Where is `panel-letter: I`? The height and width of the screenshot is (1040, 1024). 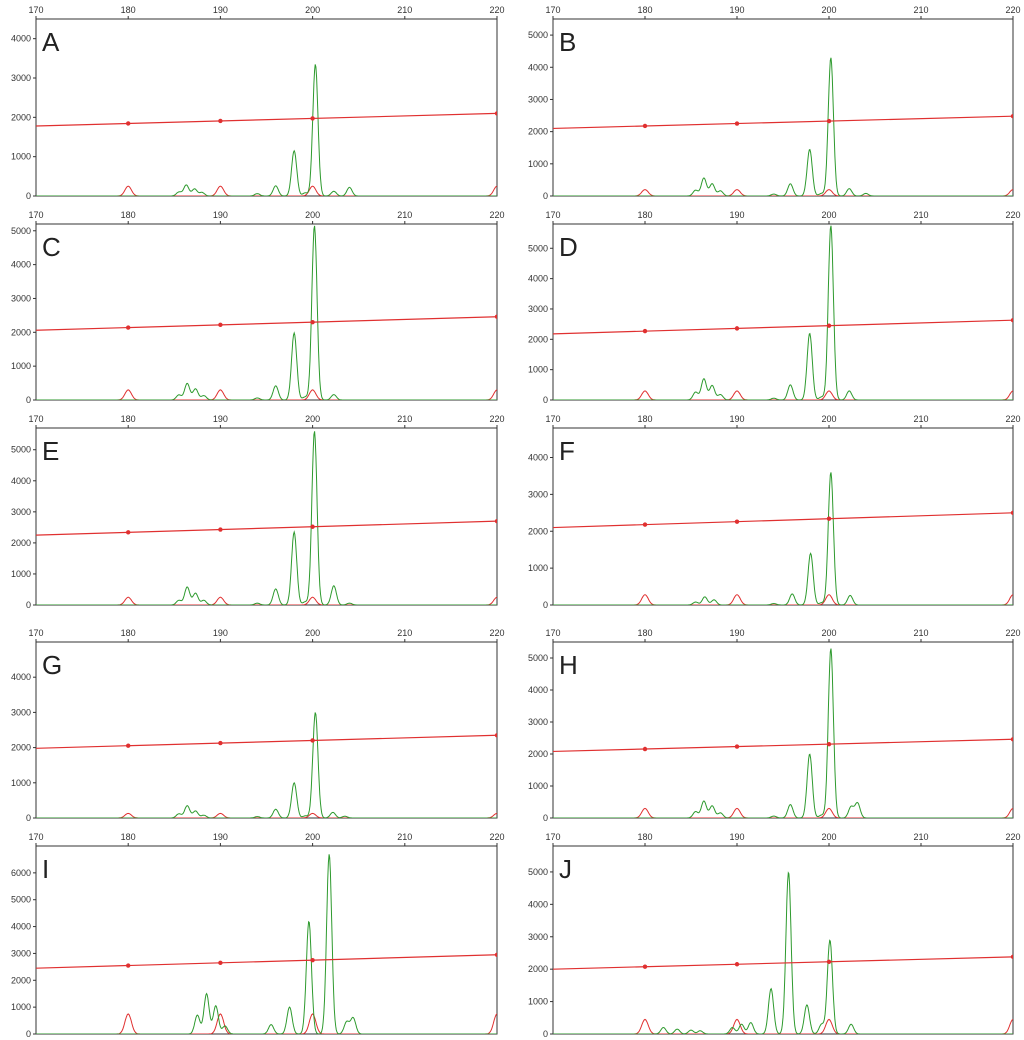
panel-letter: I is located at coordinates (45, 869).